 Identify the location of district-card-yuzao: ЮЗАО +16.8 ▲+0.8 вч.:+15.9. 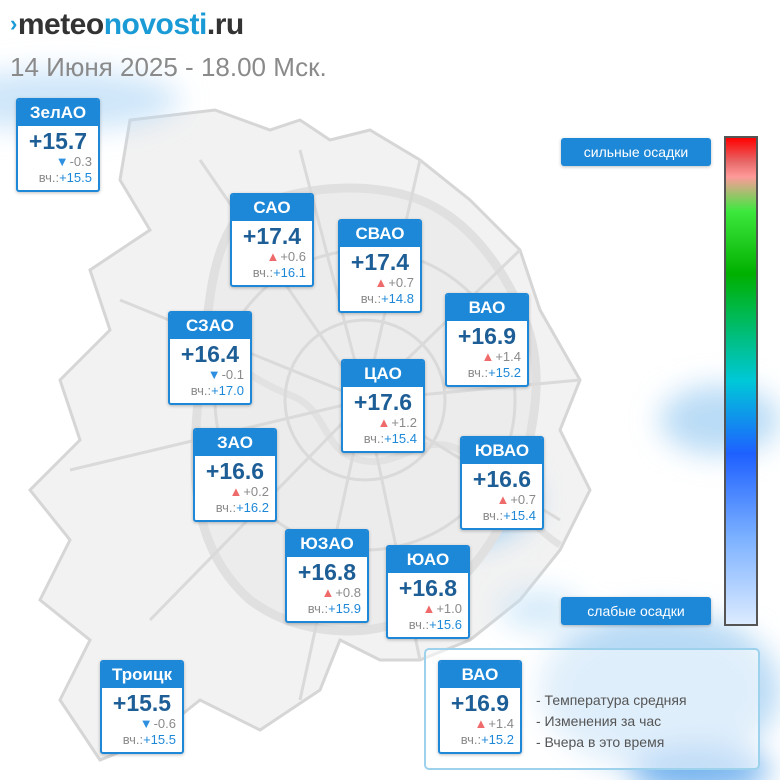
(327, 576).